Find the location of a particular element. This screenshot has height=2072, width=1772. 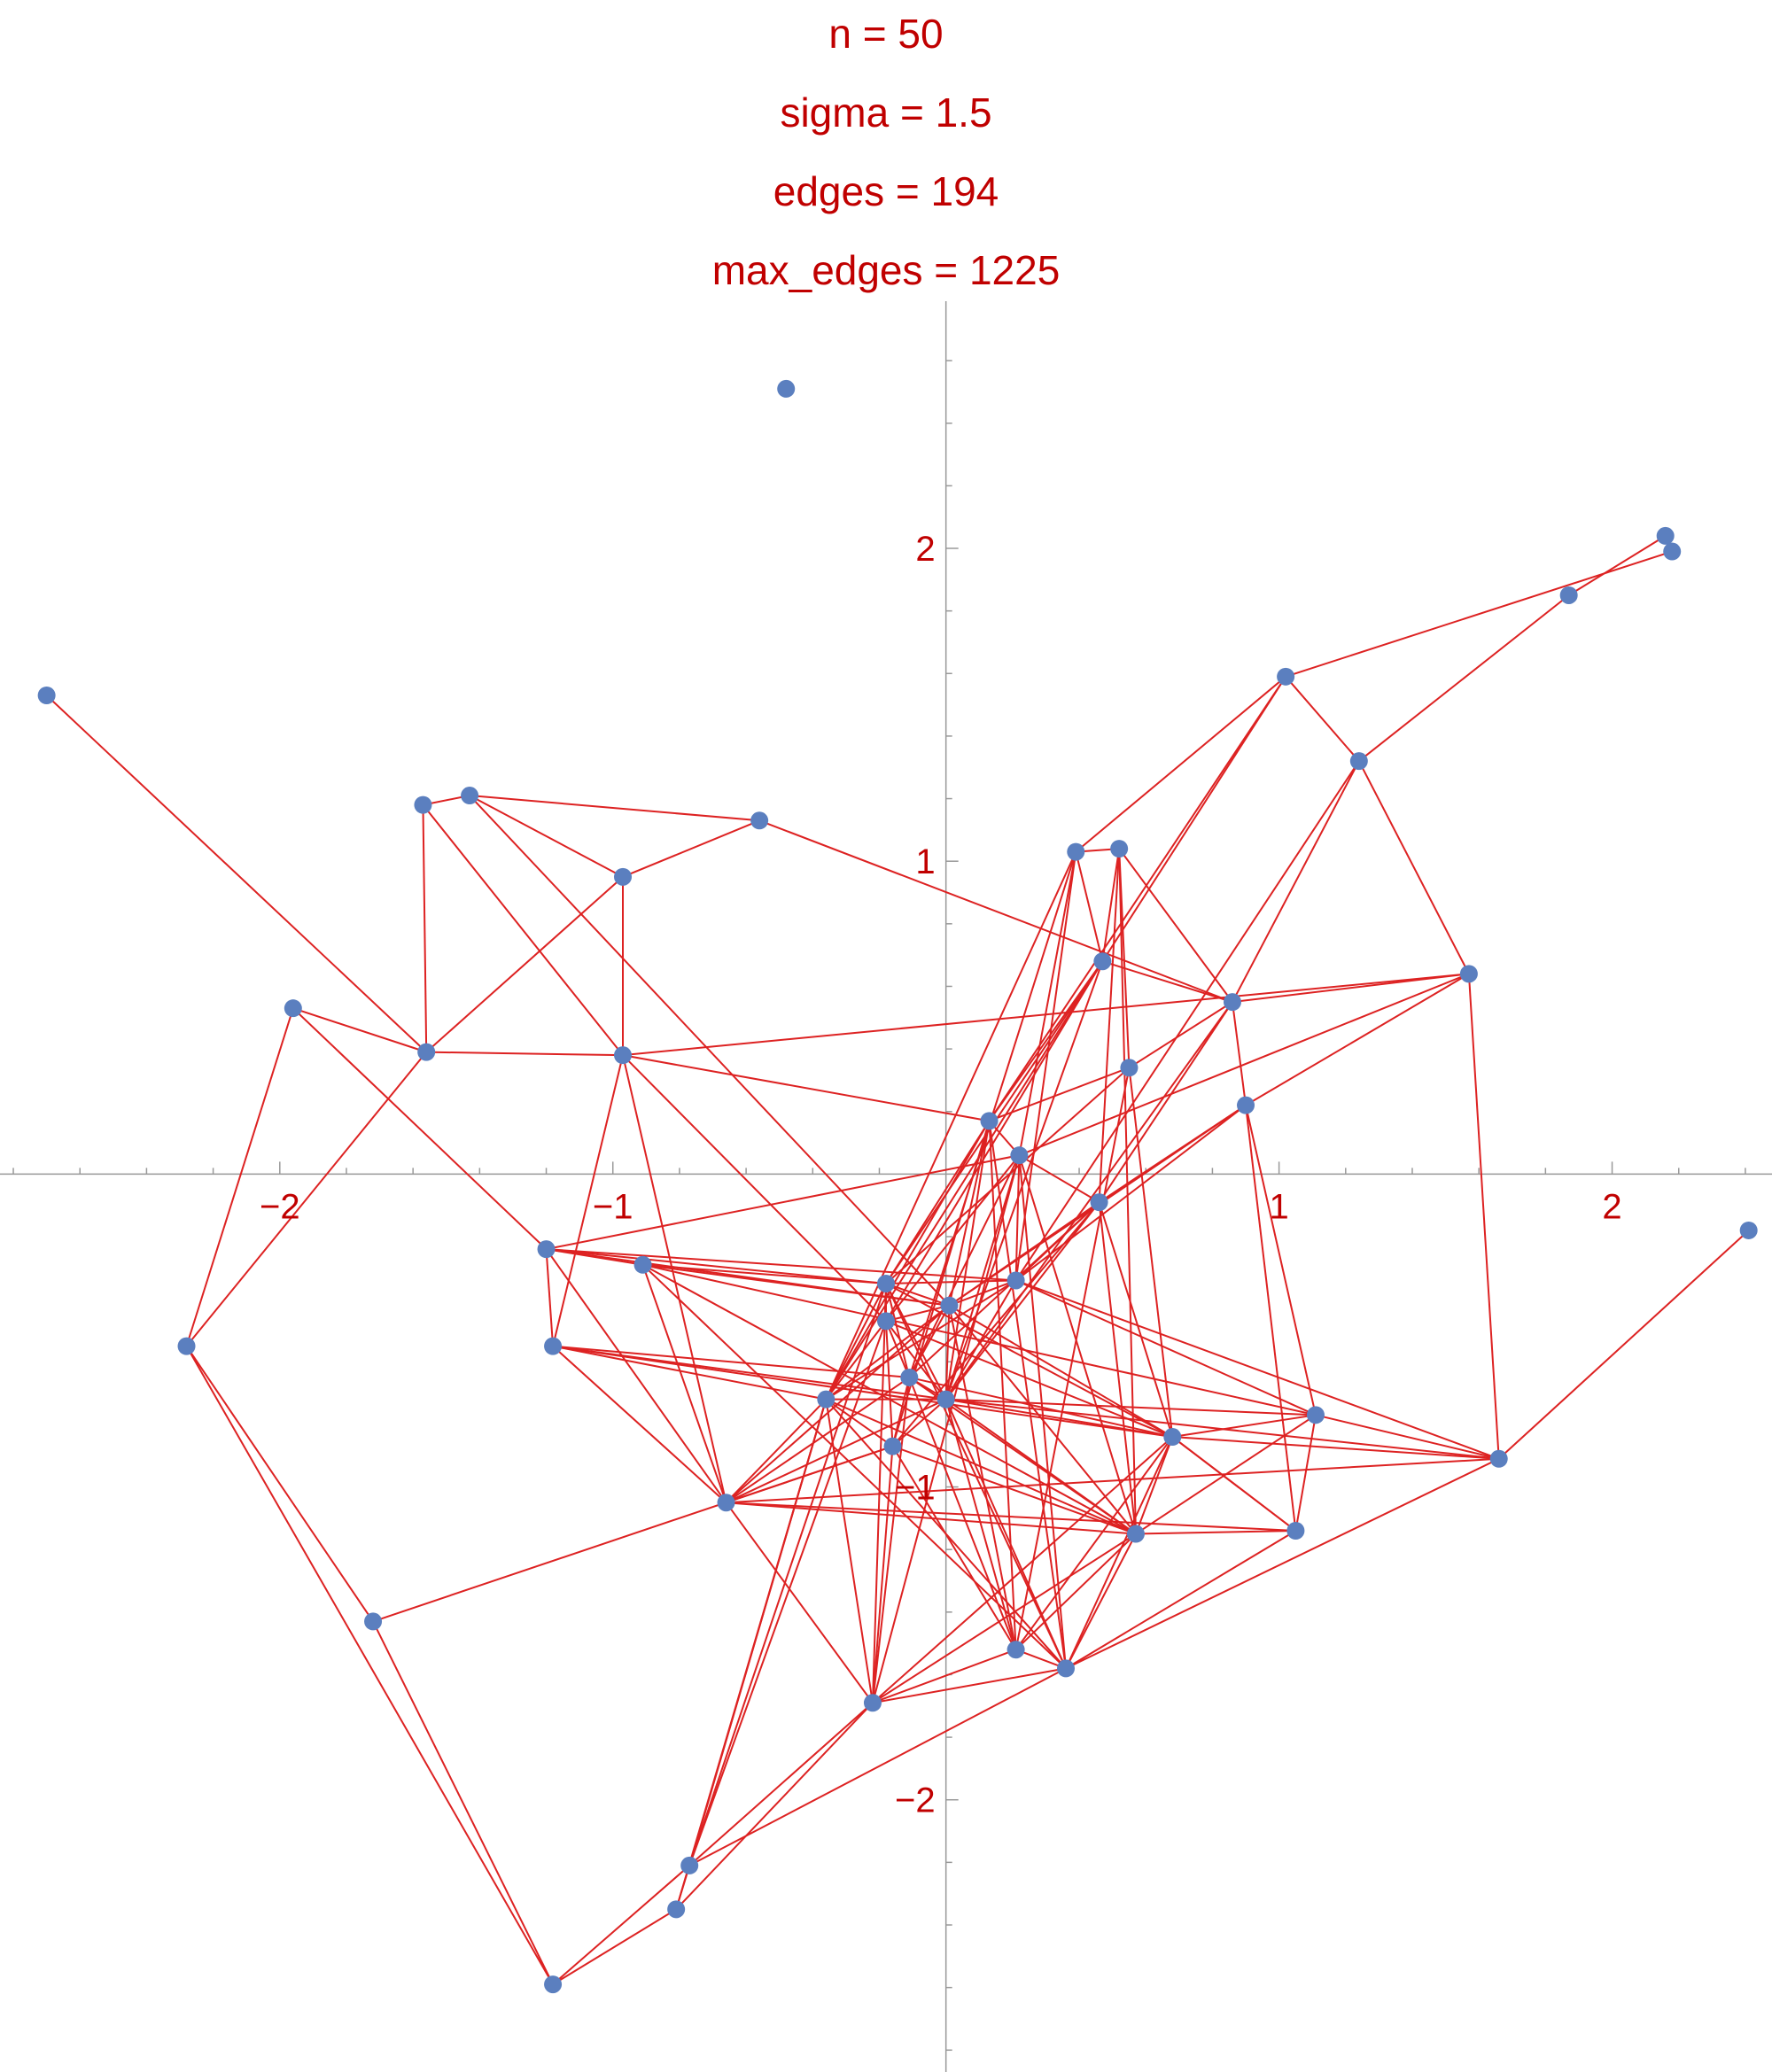

x-tick-label: 1 is located at coordinates (1279, 1206).